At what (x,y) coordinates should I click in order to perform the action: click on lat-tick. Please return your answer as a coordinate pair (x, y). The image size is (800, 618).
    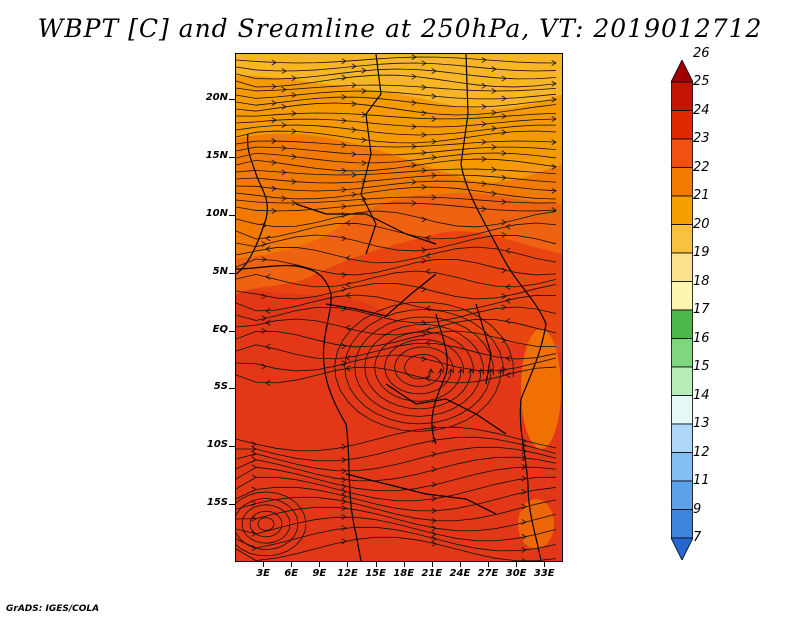
    Looking at the image, I should click on (232, 331).